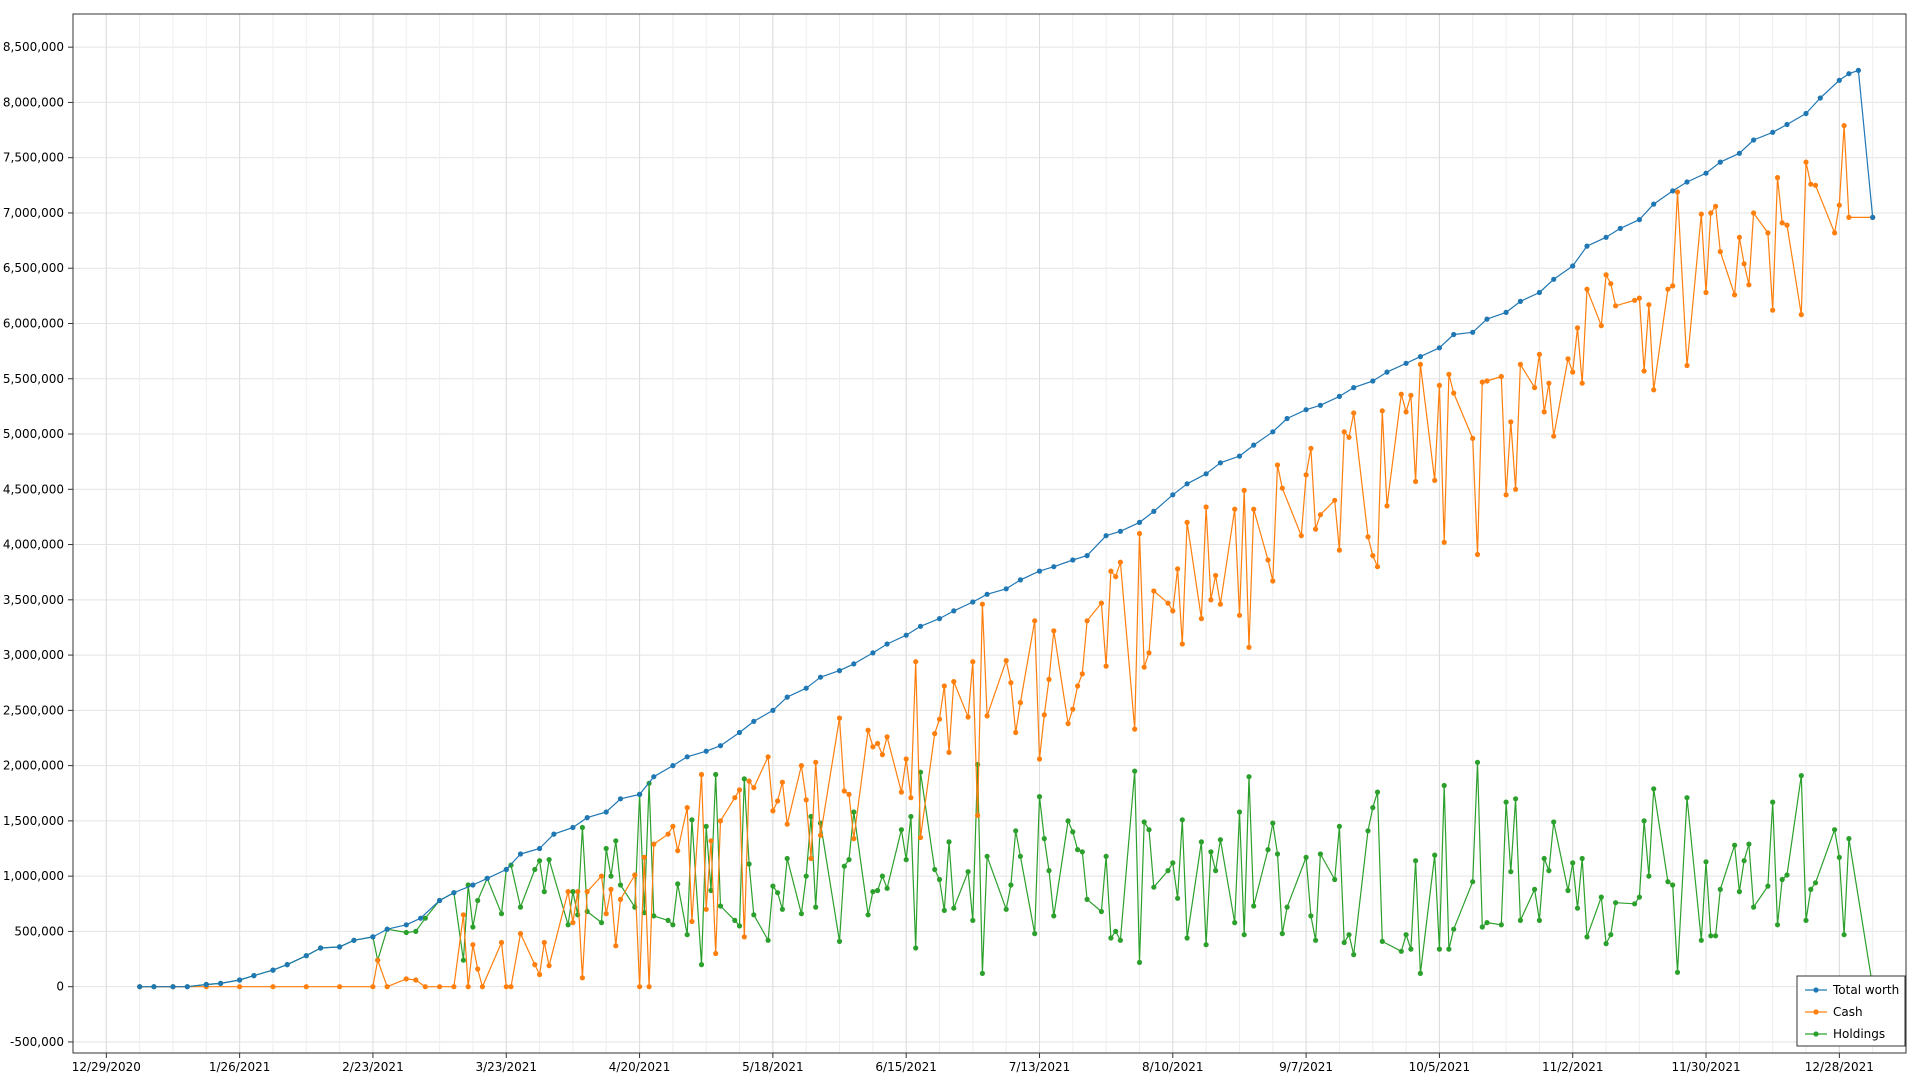 This screenshot has width=1920, height=1085. I want to click on legend-marker-cash, so click(1816, 1012).